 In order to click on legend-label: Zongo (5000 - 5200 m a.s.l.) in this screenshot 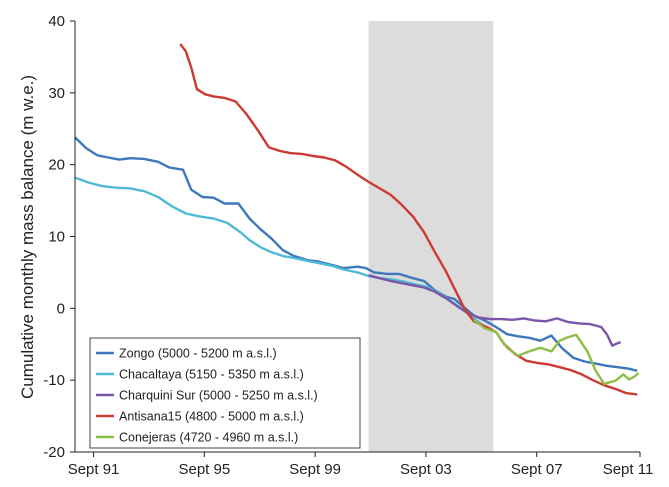, I will do `click(198, 354)`.